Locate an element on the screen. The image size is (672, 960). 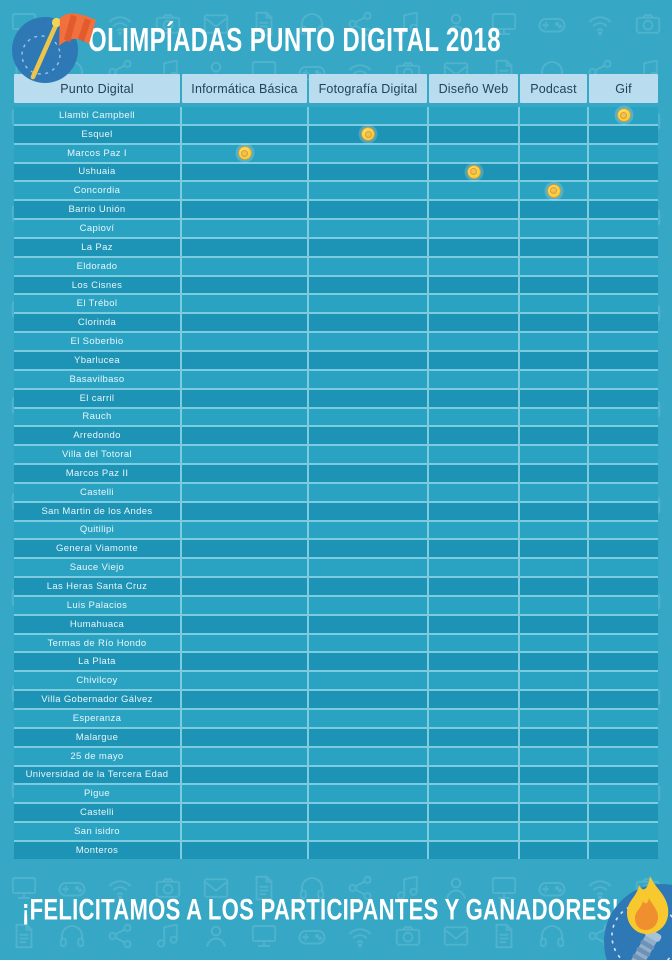
row-label: El carril is located at coordinates (97, 398).